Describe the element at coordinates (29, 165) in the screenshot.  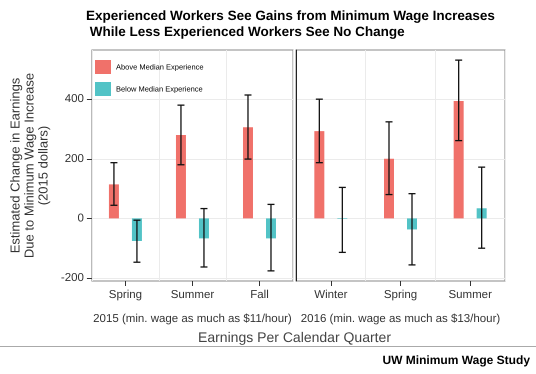
I see `y-axis-title: Estimated Change in Earnings Due to Minimum Wage Increase (2015 dollars)` at that location.